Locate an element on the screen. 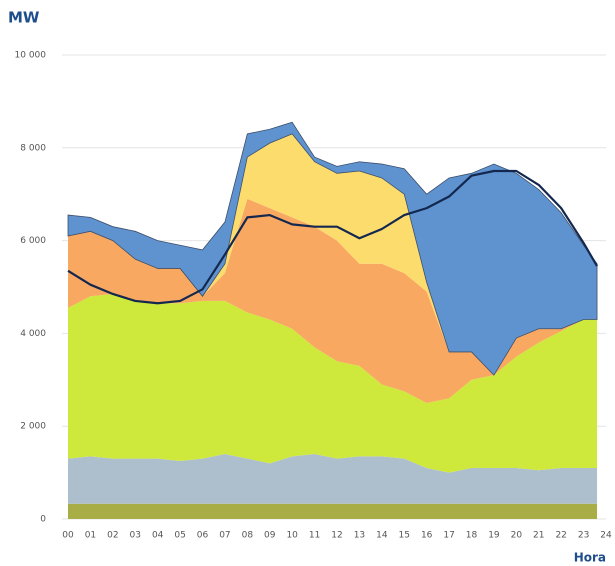 Image resolution: width=615 pixels, height=566 pixels. x-tick-label: 19 is located at coordinates (494, 536).